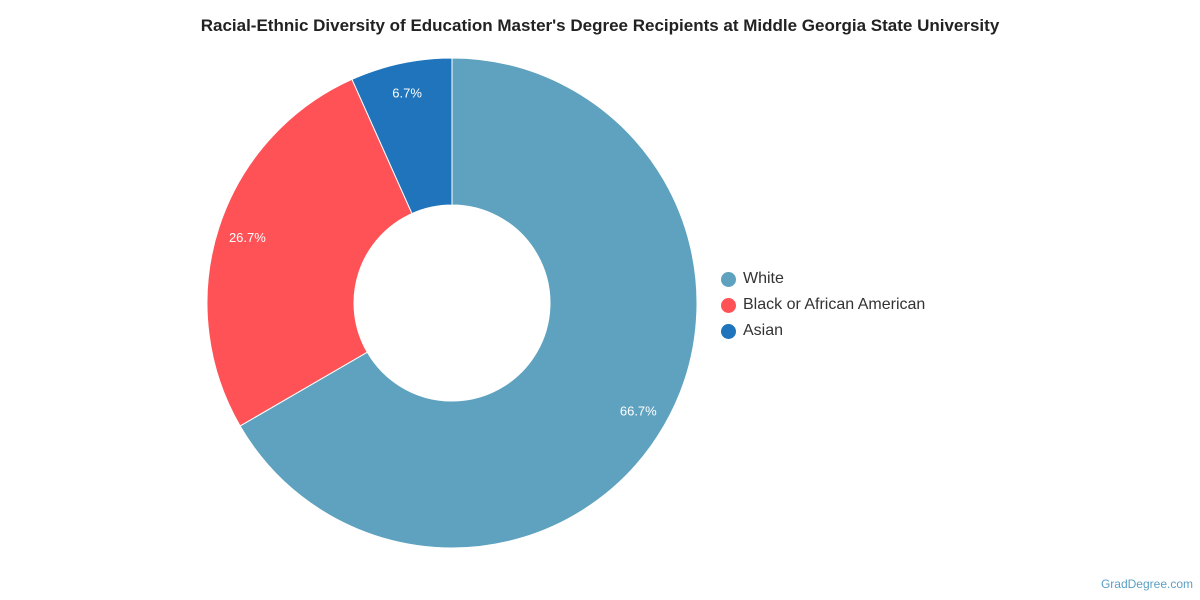 This screenshot has height=600, width=1200. Describe the element at coordinates (728, 305) in the screenshot. I see `legend-swatch-black-or-african-american` at that location.